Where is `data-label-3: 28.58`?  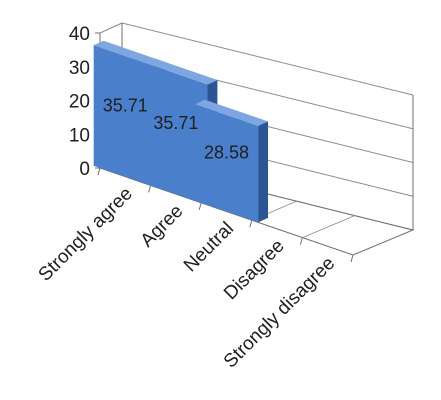
data-label-3: 28.58 is located at coordinates (226, 152).